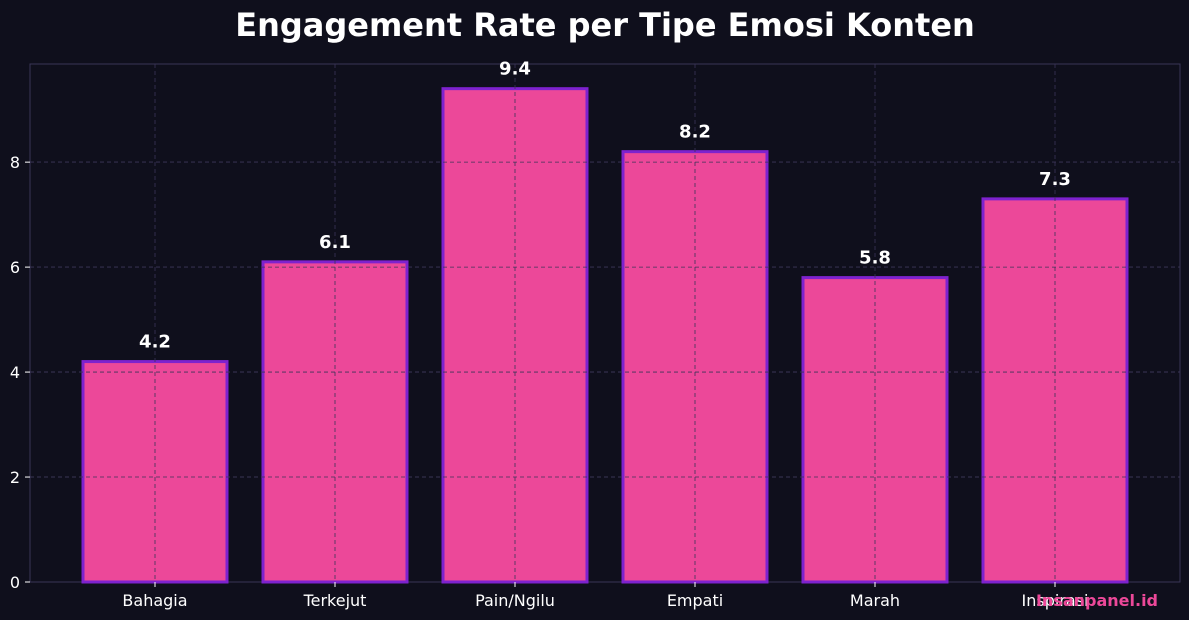 The height and width of the screenshot is (620, 1189). I want to click on y-tick-label: 6, so click(15, 267).